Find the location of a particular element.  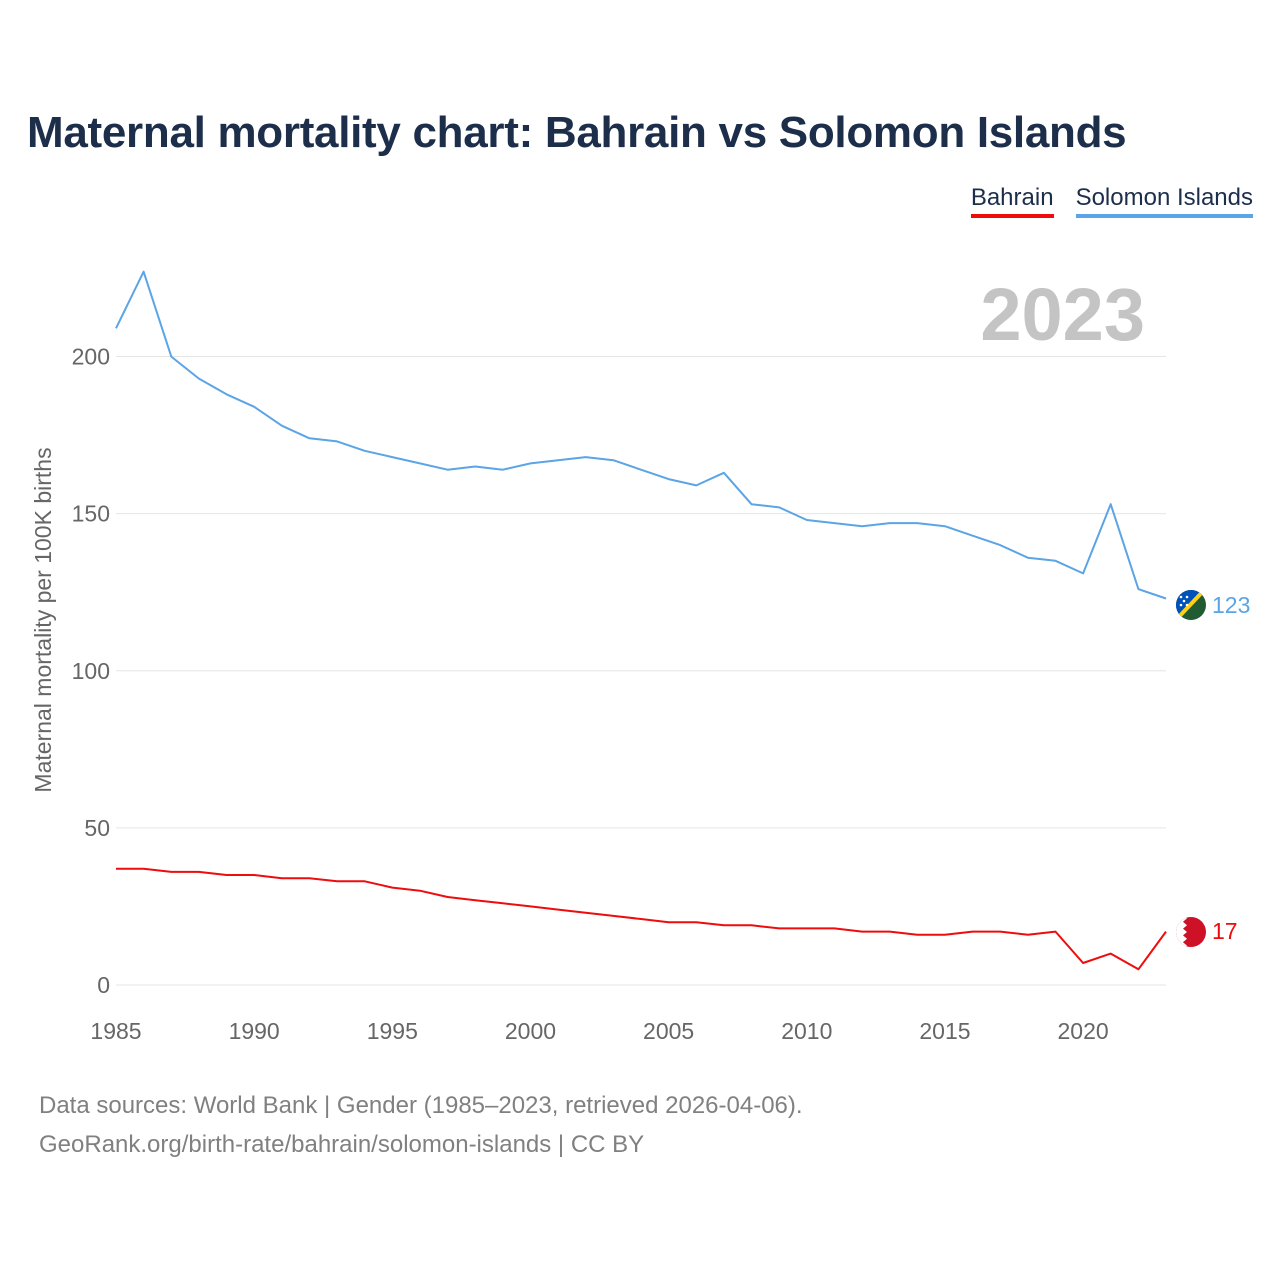

x-tick-label: 2010 is located at coordinates (806, 1031).